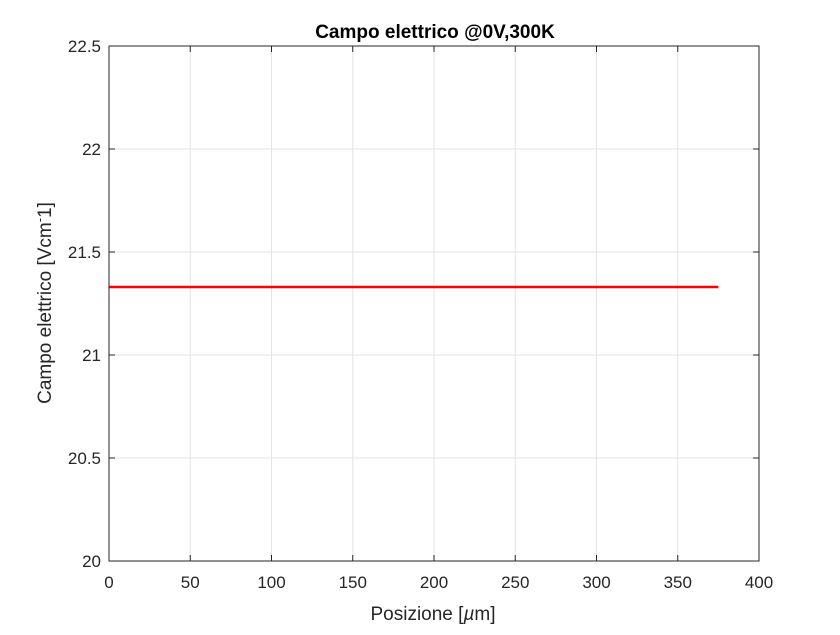 The image size is (840, 635). I want to click on y-tick-label: 22.5, so click(84, 46).